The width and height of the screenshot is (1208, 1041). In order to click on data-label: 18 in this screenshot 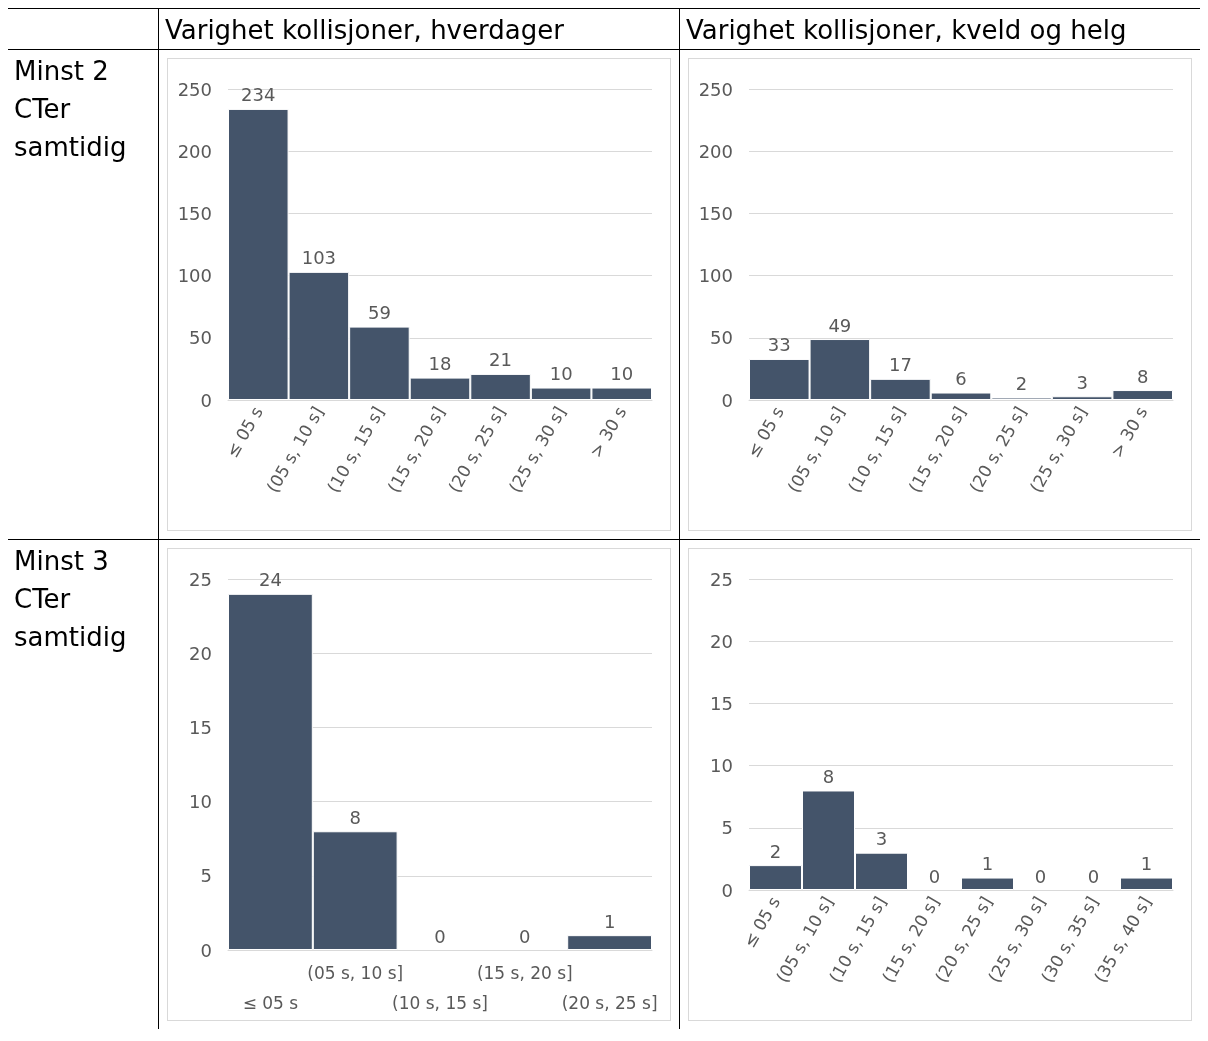, I will do `click(440, 364)`.